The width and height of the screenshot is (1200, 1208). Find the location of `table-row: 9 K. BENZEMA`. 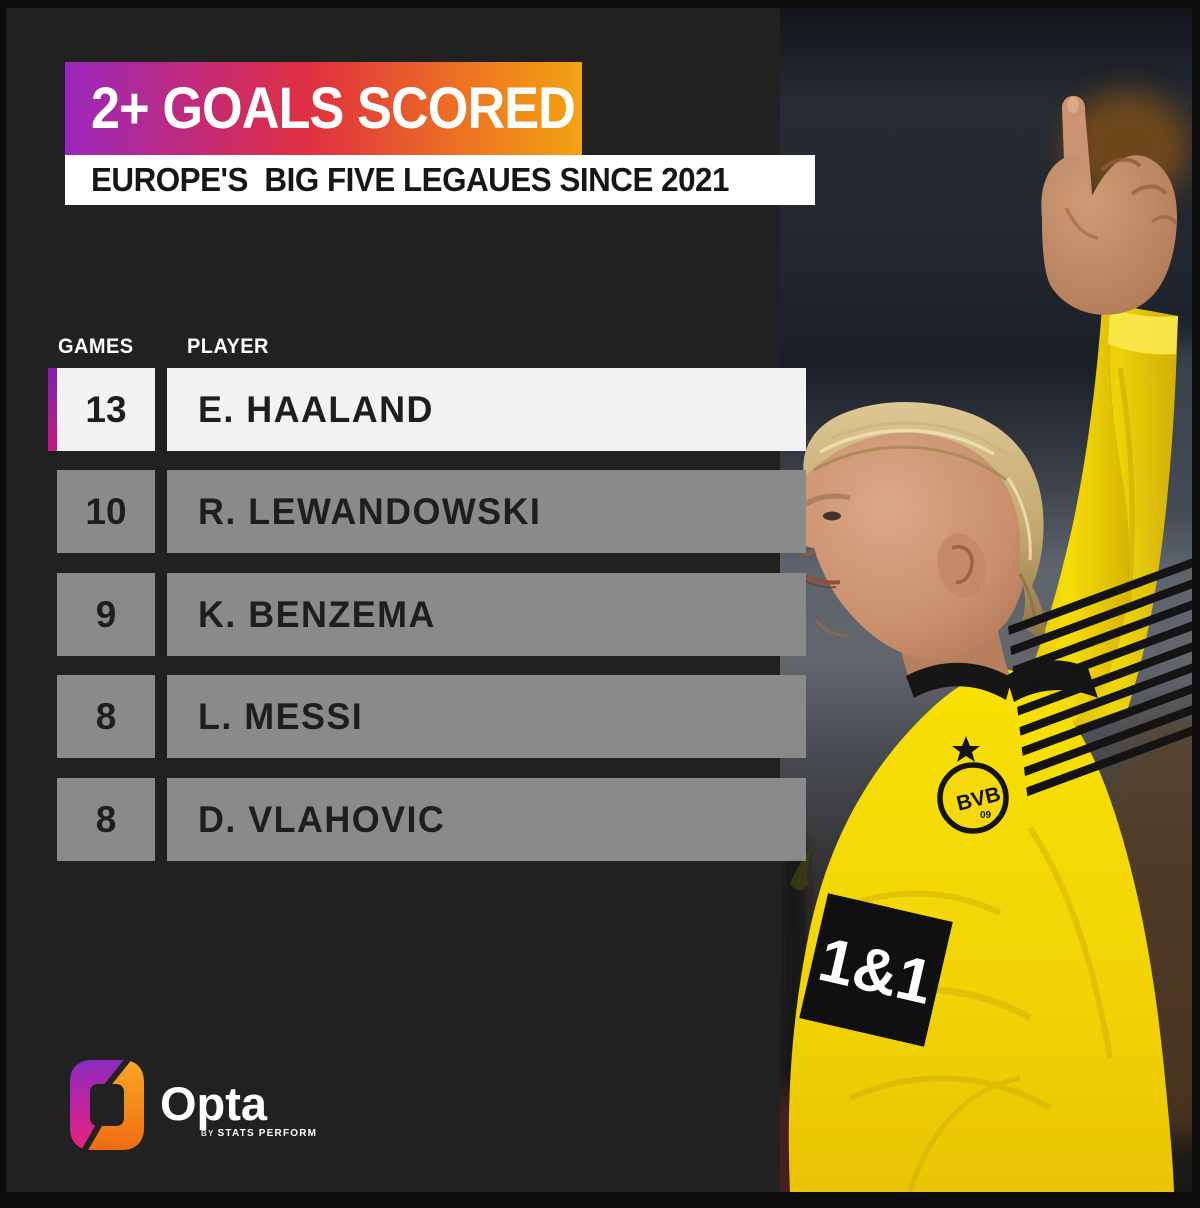

table-row: 9 K. BENZEMA is located at coordinates (406, 614).